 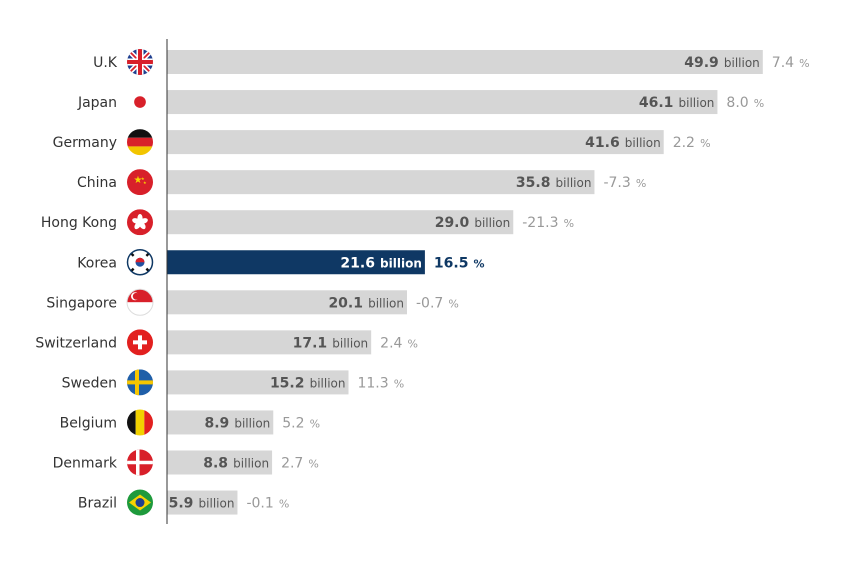 What do you see at coordinates (357, 263) in the screenshot?
I see `value-number: 21.6` at bounding box center [357, 263].